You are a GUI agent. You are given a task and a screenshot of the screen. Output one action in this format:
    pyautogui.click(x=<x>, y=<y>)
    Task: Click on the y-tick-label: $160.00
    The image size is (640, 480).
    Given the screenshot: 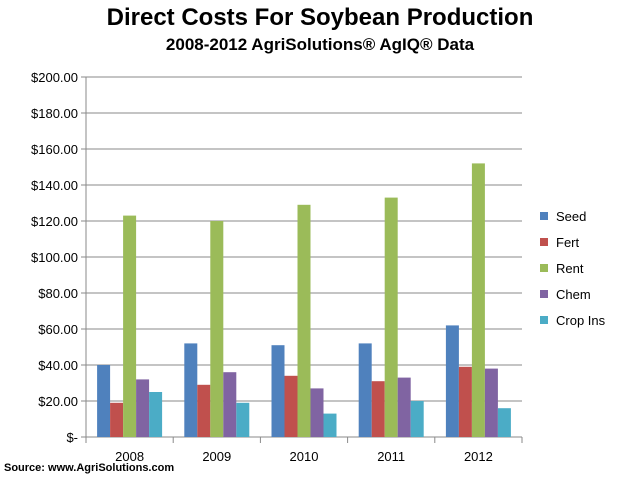 What is the action you would take?
    pyautogui.click(x=54, y=149)
    